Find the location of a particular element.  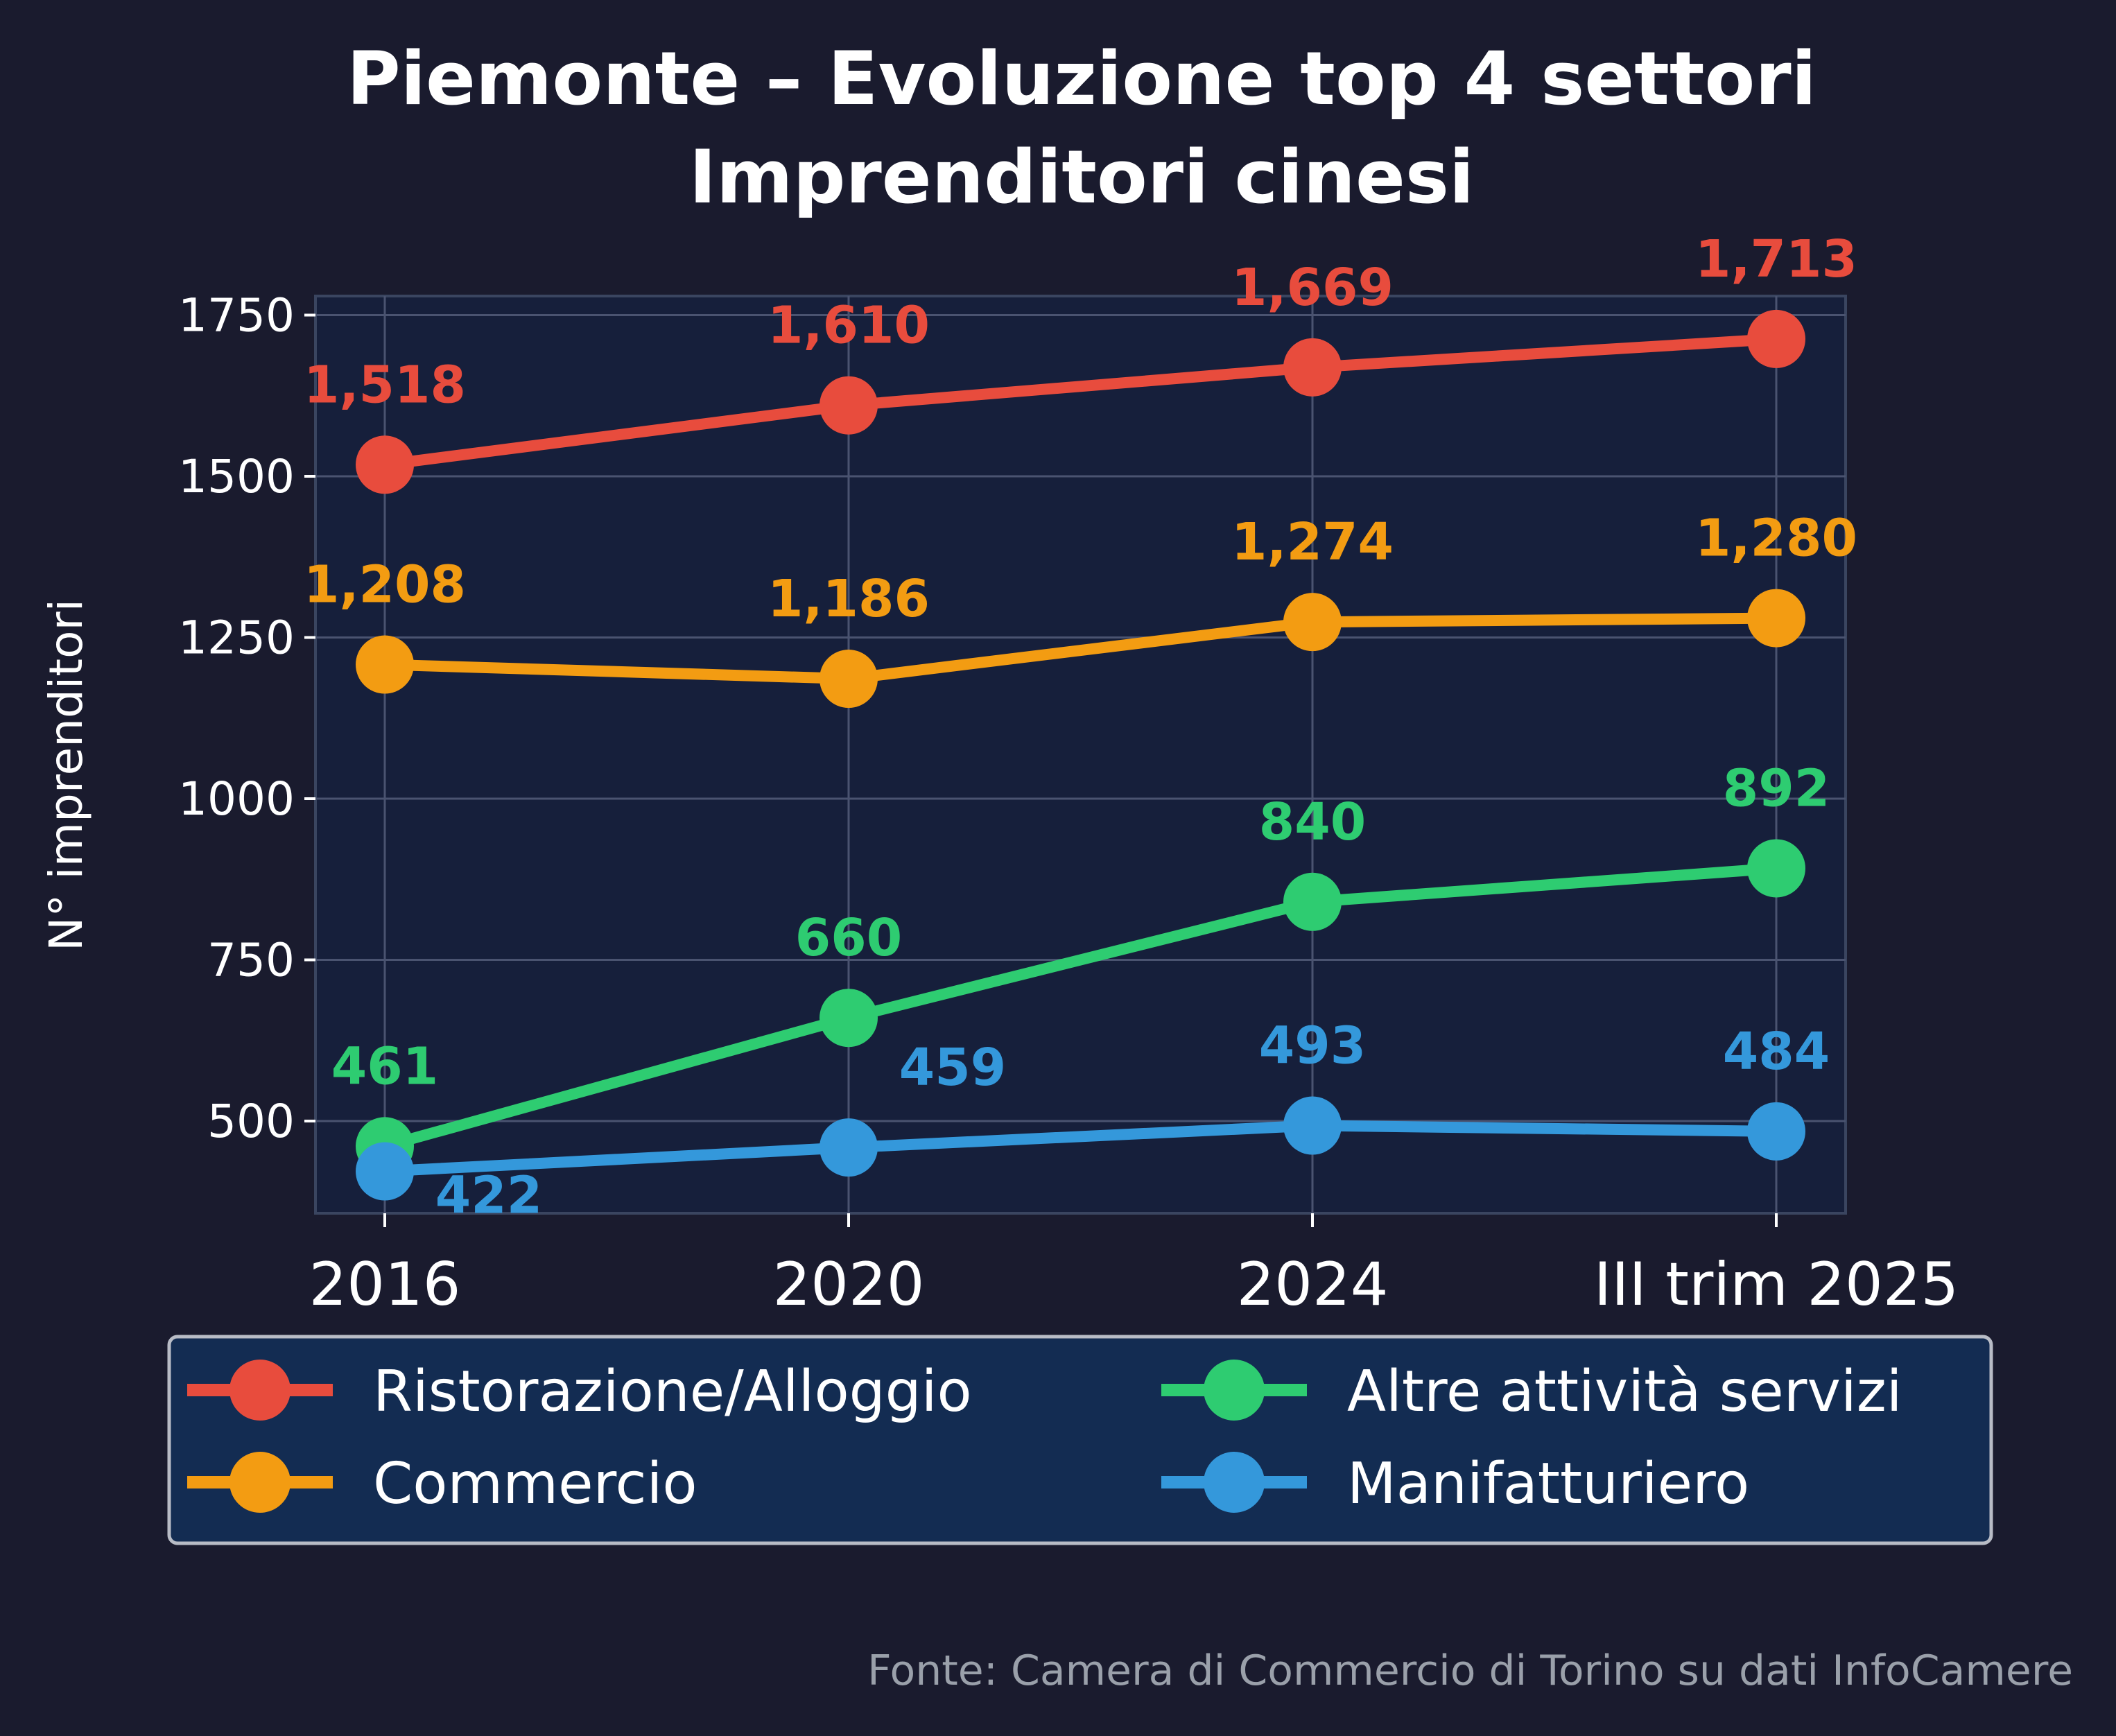

data-label: 1,274 is located at coordinates (1312, 542).